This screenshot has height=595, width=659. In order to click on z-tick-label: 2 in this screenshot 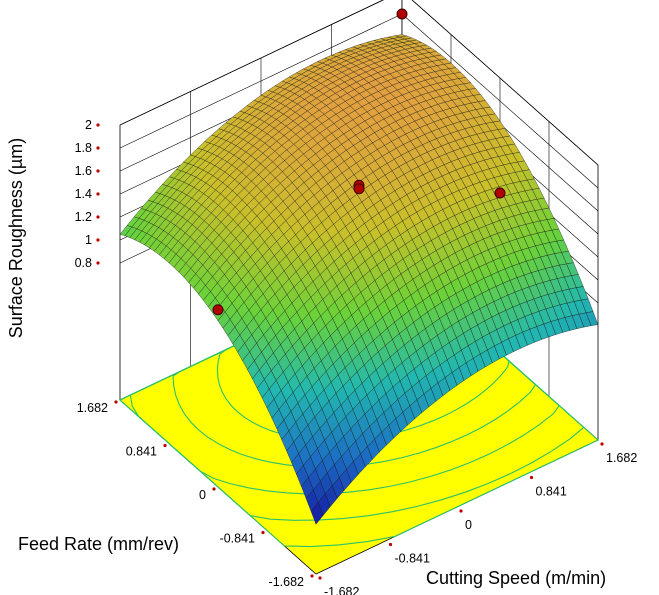, I will do `click(88, 125)`.